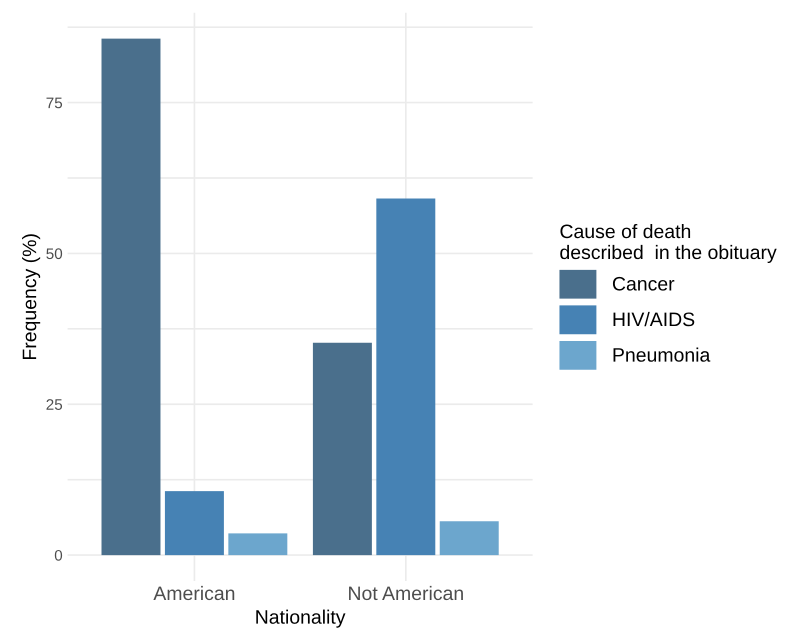  What do you see at coordinates (54, 404) in the screenshot?
I see `y-tick-label: 25` at bounding box center [54, 404].